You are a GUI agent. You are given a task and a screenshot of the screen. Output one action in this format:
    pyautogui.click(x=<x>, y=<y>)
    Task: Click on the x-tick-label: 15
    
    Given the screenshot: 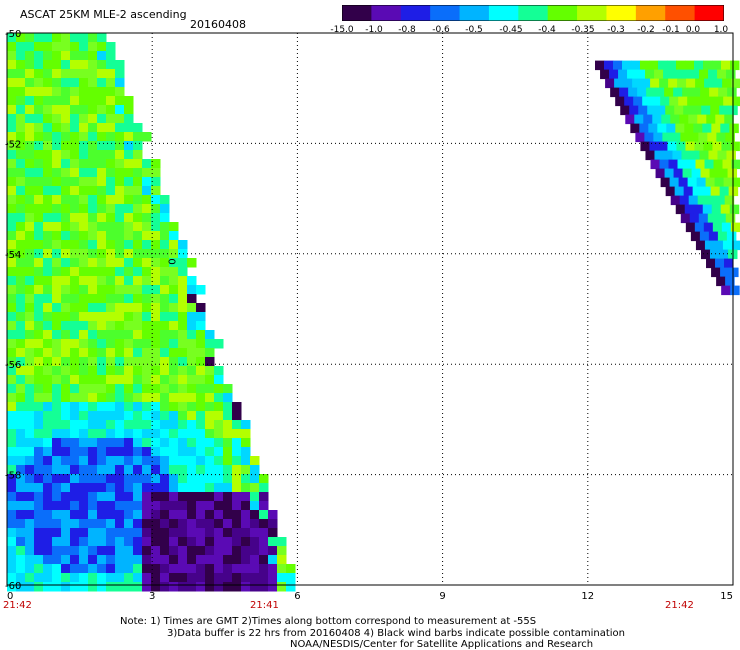 What is the action you would take?
    pyautogui.click(x=726, y=596)
    